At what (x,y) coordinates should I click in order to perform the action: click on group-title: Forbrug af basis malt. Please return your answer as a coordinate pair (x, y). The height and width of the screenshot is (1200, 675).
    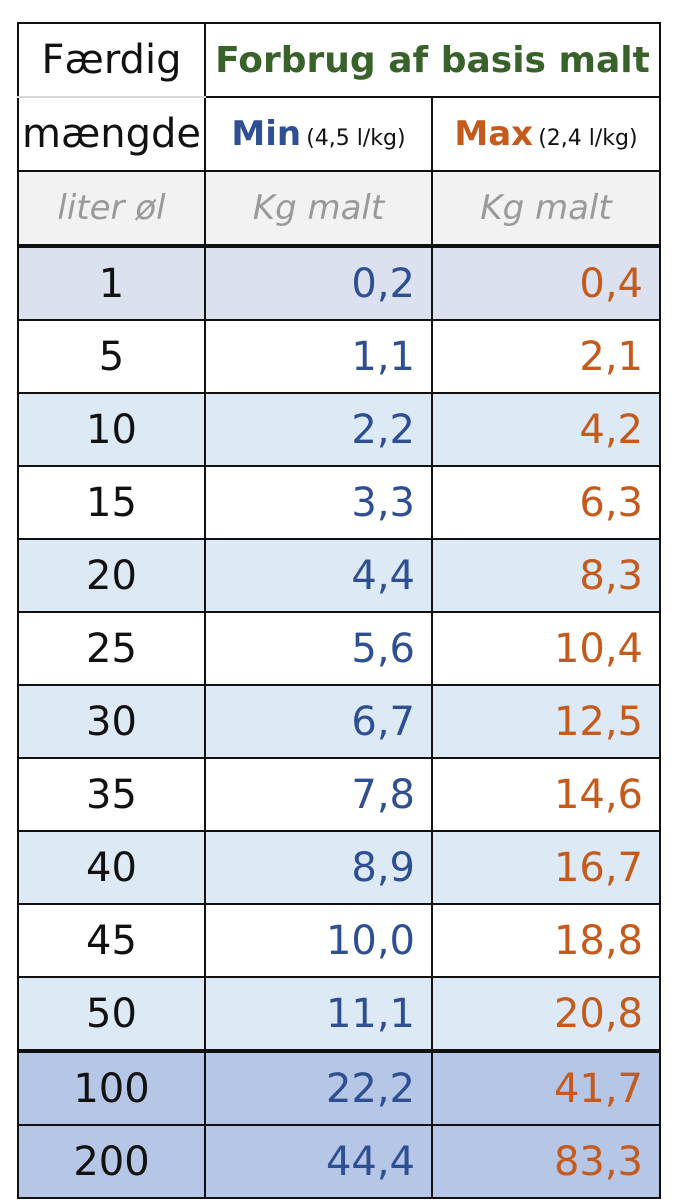
    Looking at the image, I should click on (432, 60).